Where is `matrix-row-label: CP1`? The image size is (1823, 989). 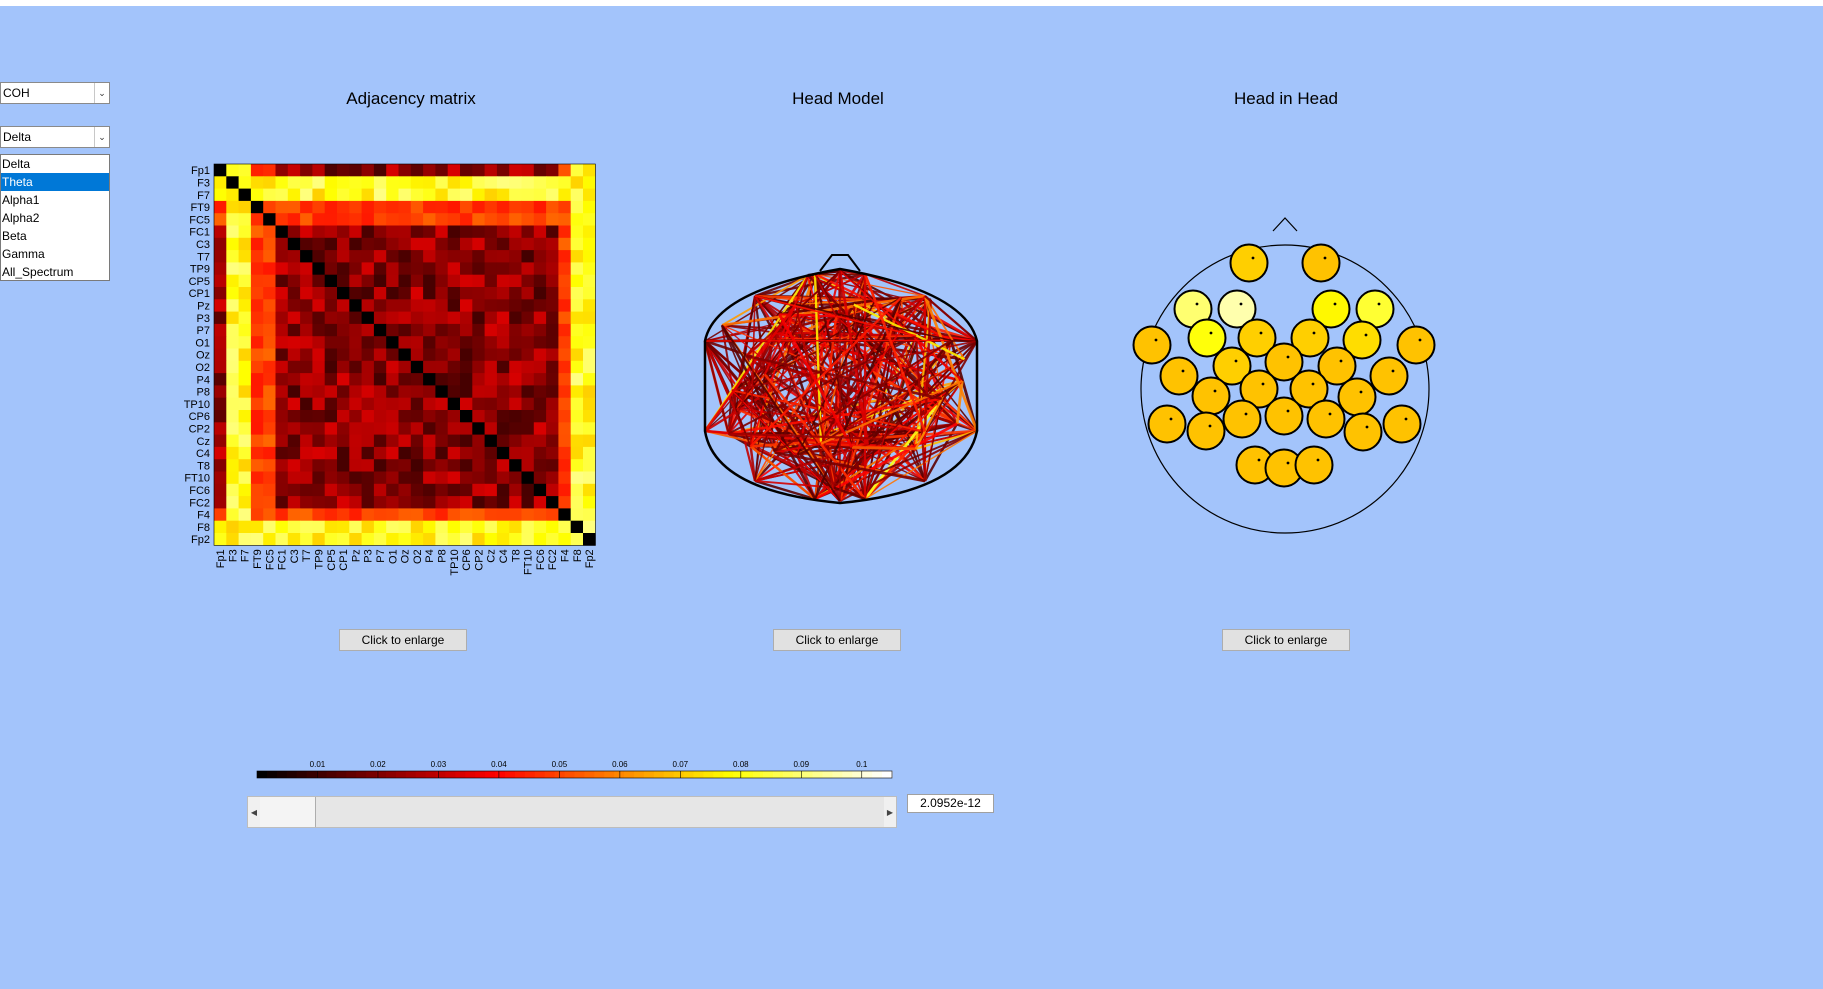
matrix-row-label: CP1 is located at coordinates (199, 294).